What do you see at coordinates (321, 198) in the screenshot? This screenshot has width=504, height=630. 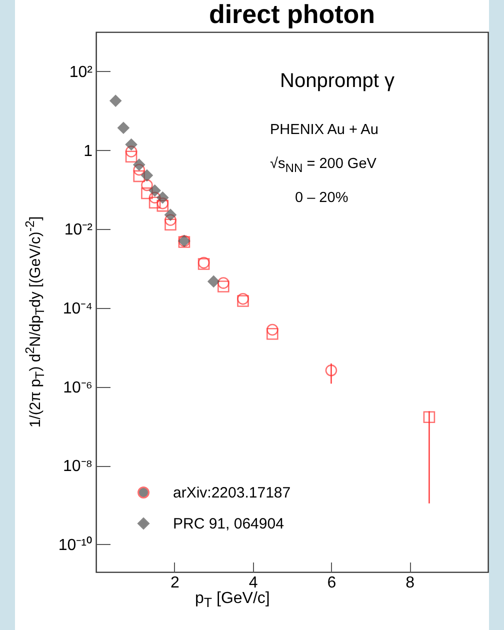 I see `annotation: 0 – 20%` at bounding box center [321, 198].